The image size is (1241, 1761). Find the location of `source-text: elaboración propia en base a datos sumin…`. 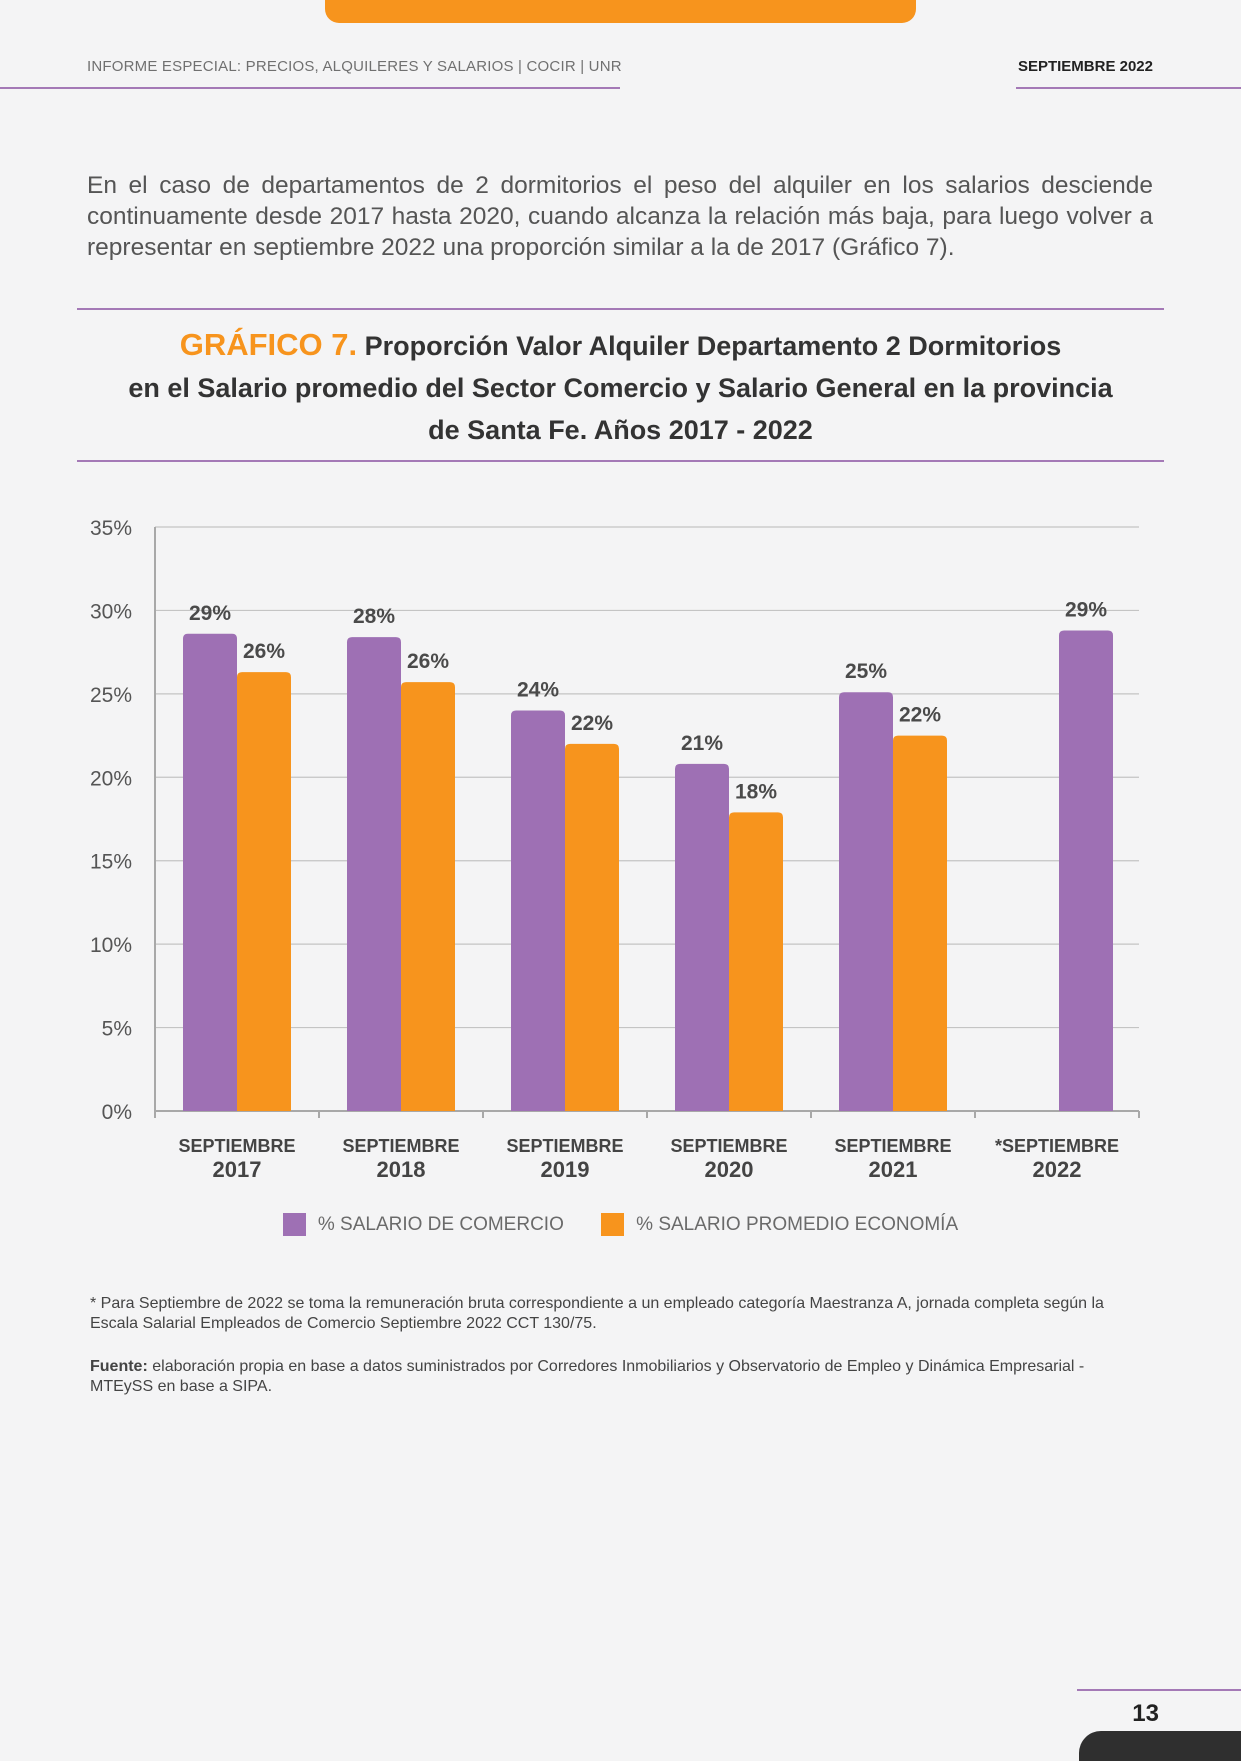

source-text: elaboración propia en base a datos sumin… is located at coordinates (587, 1376).